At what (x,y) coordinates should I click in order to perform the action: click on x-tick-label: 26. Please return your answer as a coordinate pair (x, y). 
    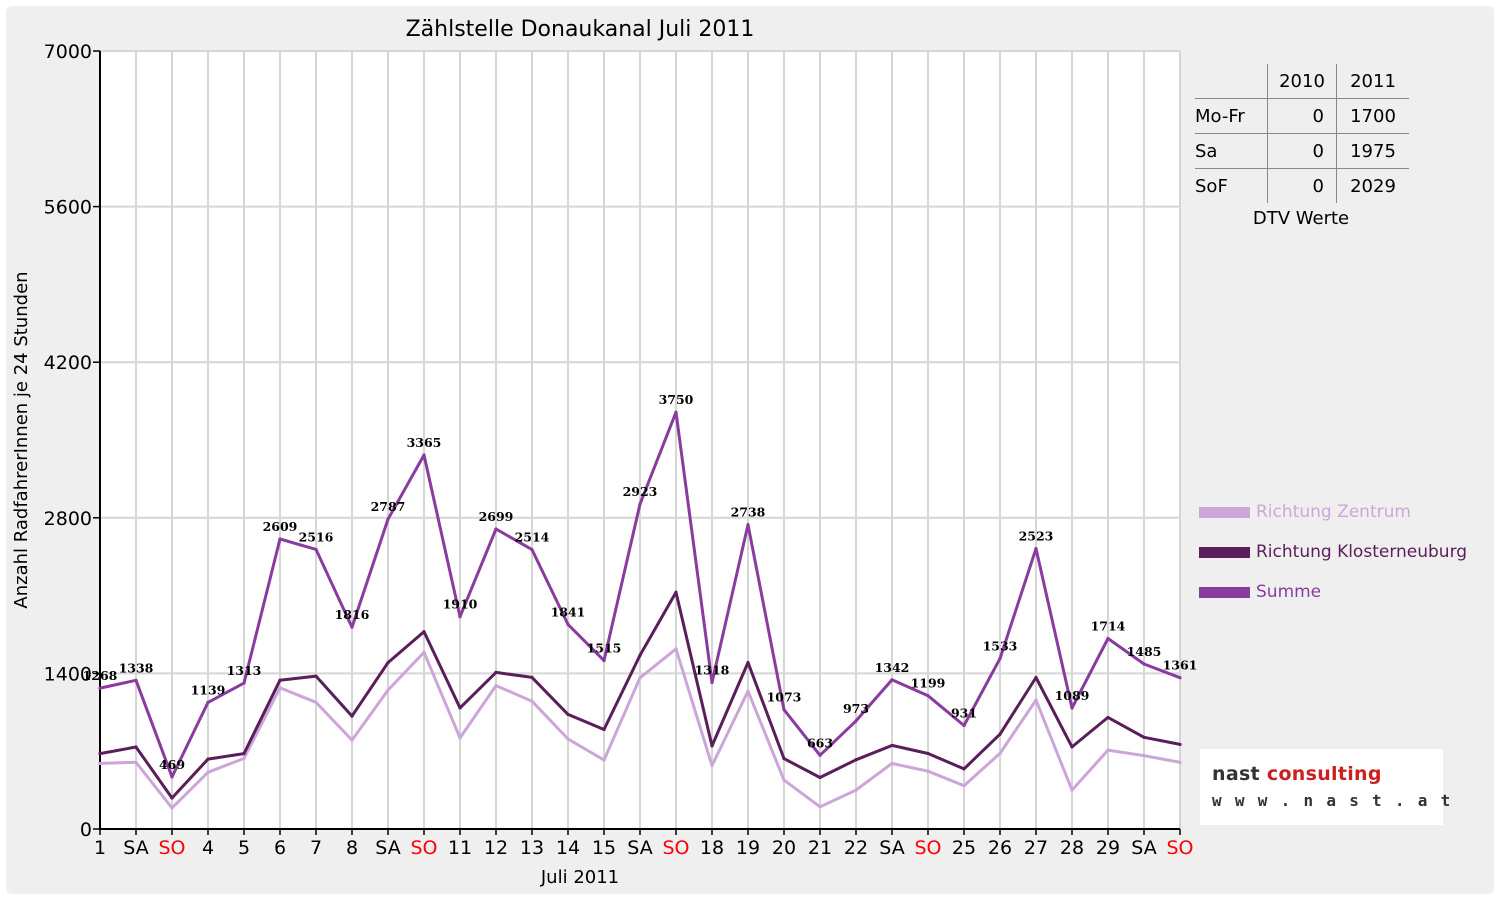
    Looking at the image, I should click on (1000, 848).